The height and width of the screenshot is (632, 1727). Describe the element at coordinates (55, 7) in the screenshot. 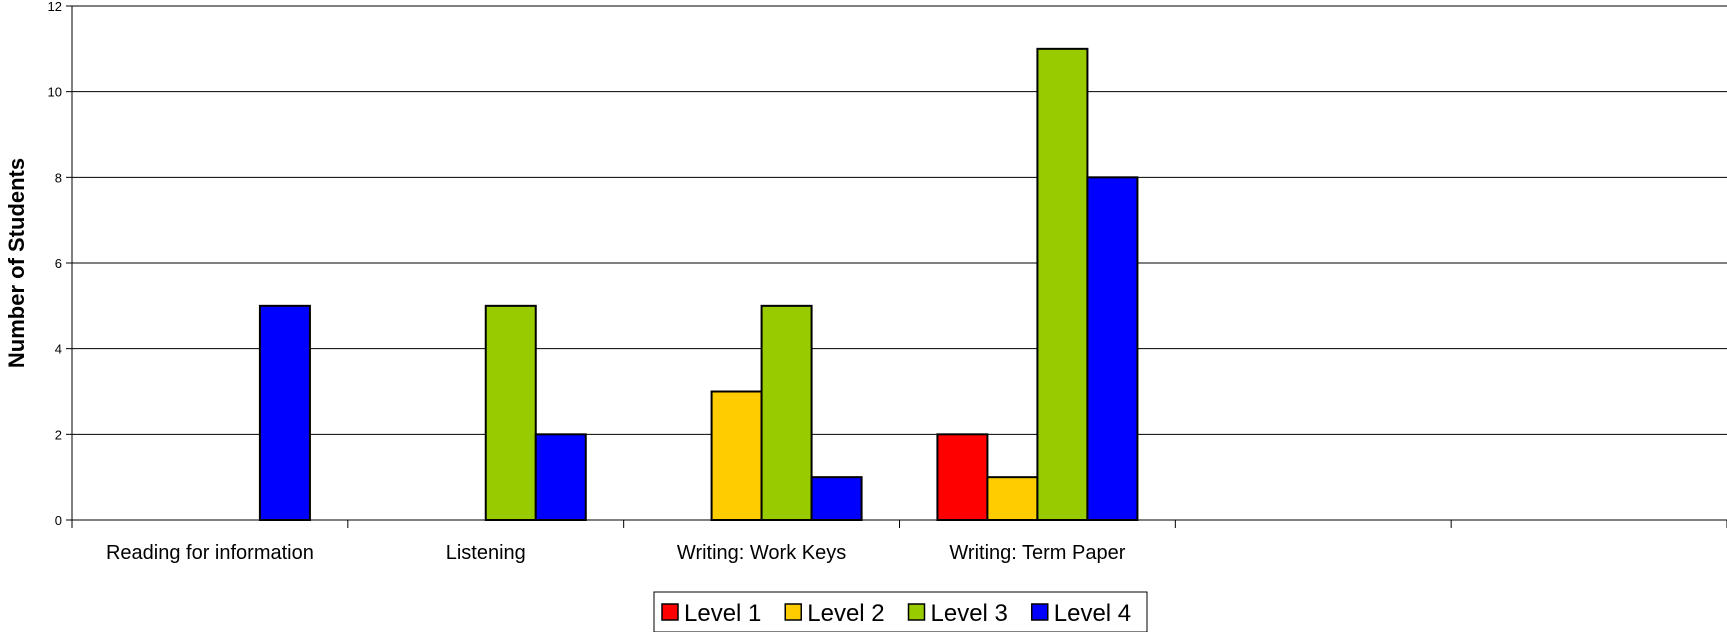

I see `y-tick-label: 12` at that location.